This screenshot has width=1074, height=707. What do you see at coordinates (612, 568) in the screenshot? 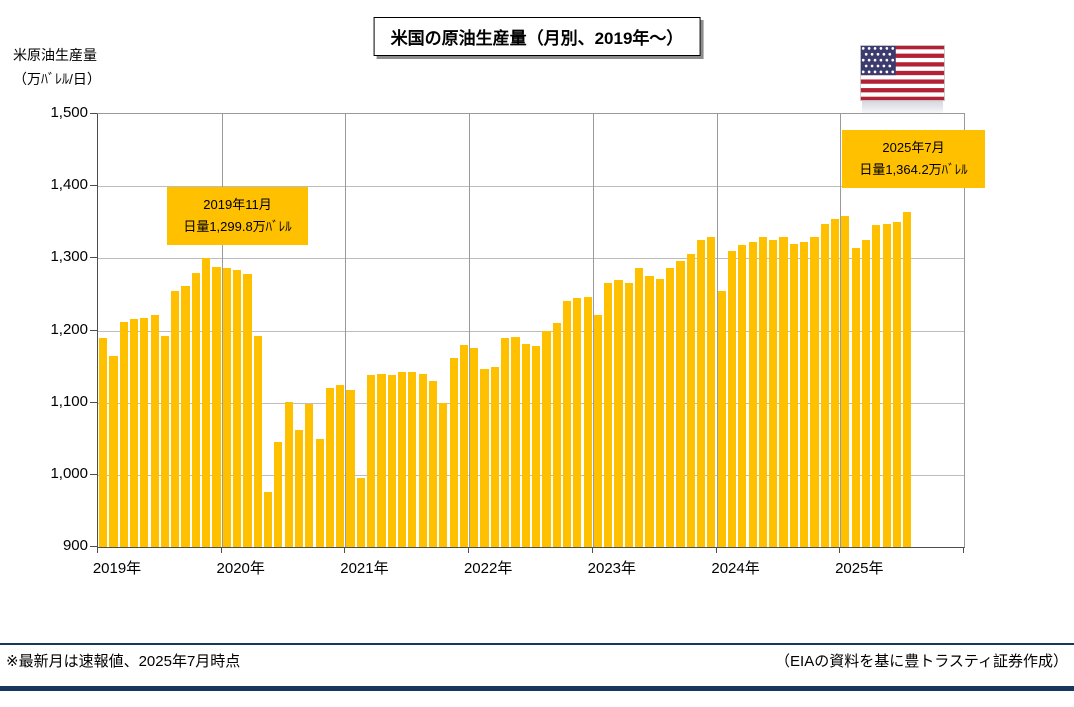
I see `x-tick-label: 2023年` at bounding box center [612, 568].